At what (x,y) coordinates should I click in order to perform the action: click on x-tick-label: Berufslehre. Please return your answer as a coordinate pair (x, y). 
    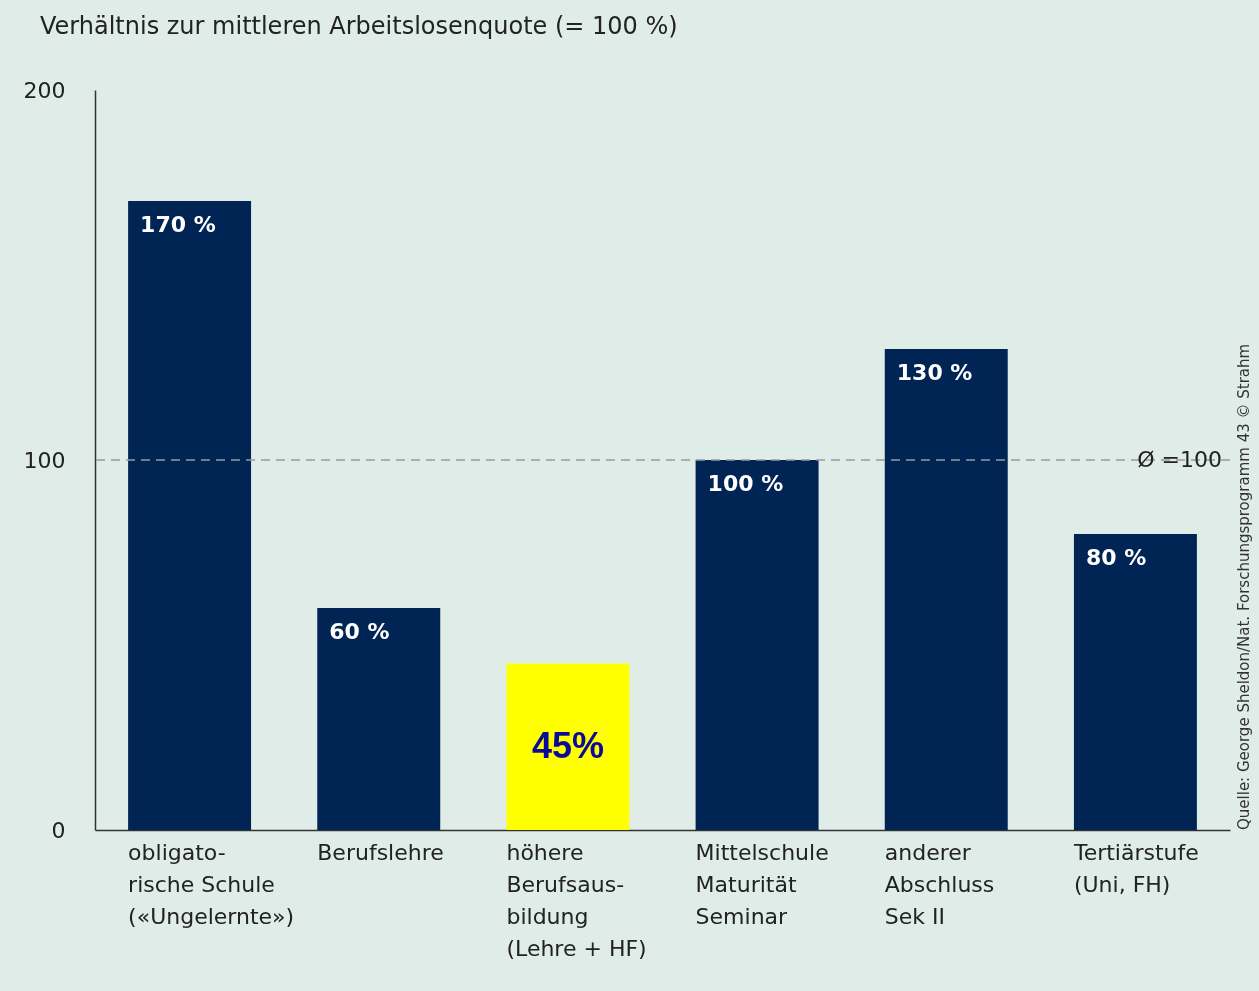
    Looking at the image, I should click on (380, 852).